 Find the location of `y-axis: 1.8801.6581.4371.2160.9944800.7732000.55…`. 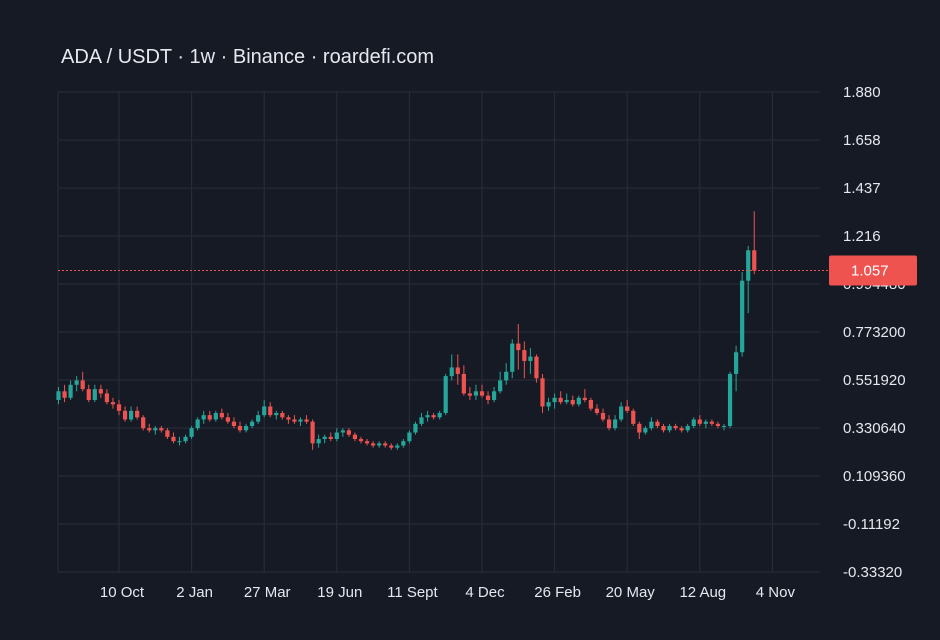

y-axis: 1.8801.6581.4371.2160.9944800.7732000.55… is located at coordinates (874, 332).